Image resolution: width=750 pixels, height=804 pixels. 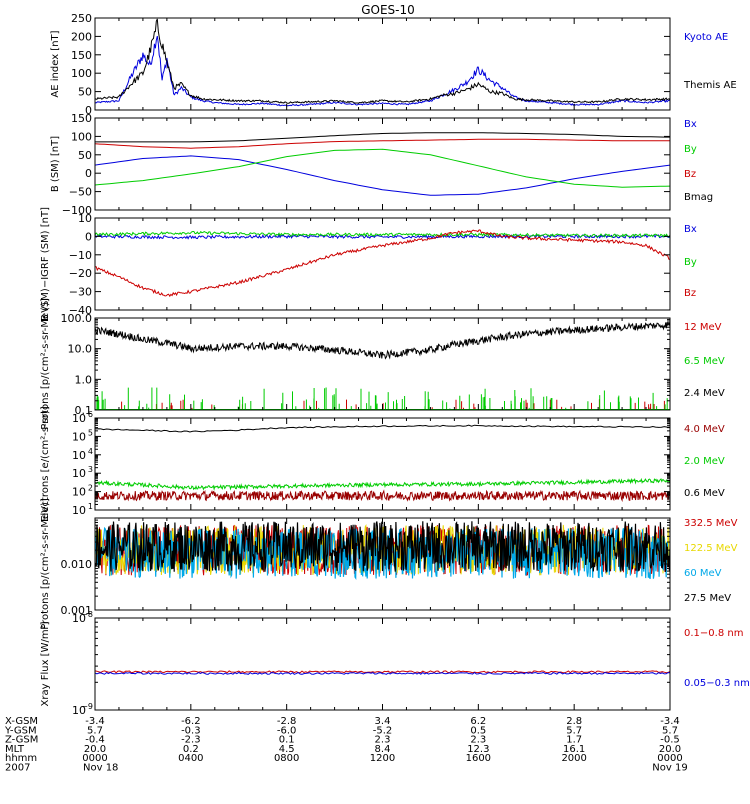 What do you see at coordinates (77, 210) in the screenshot?
I see `y-tick-label: −100` at bounding box center [77, 210].